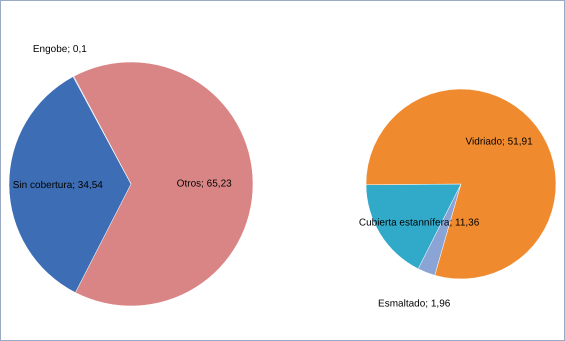 The height and width of the screenshot is (341, 565). What do you see at coordinates (500, 142) in the screenshot?
I see `slice-label: Vidriado; 51,91` at bounding box center [500, 142].